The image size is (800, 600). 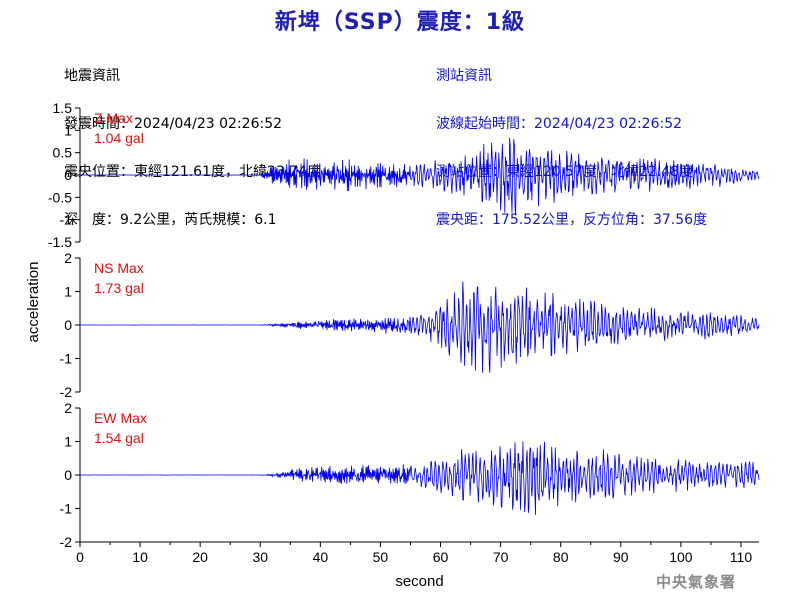 I want to click on waveform-trace-z, so click(x=420, y=176).